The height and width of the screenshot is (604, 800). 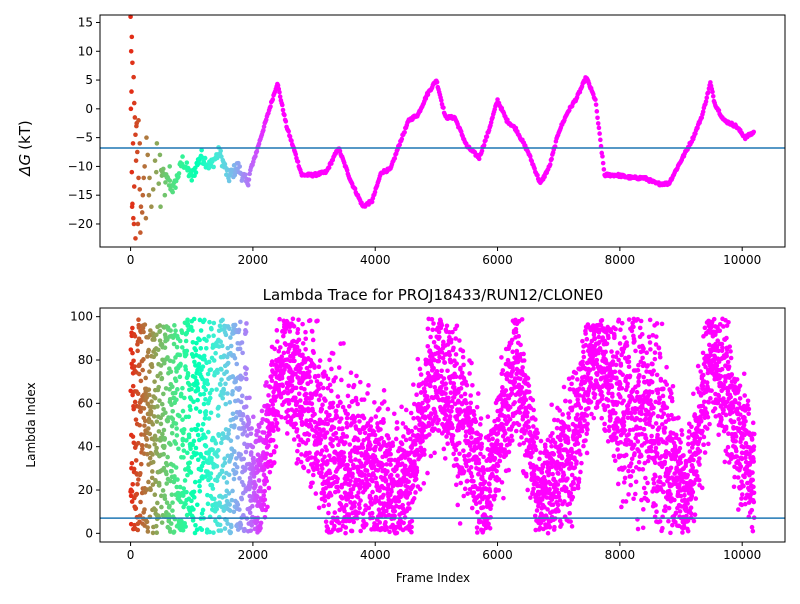 What do you see at coordinates (89, 109) in the screenshot?
I see `delta-g-y-tick-label: 0` at bounding box center [89, 109].